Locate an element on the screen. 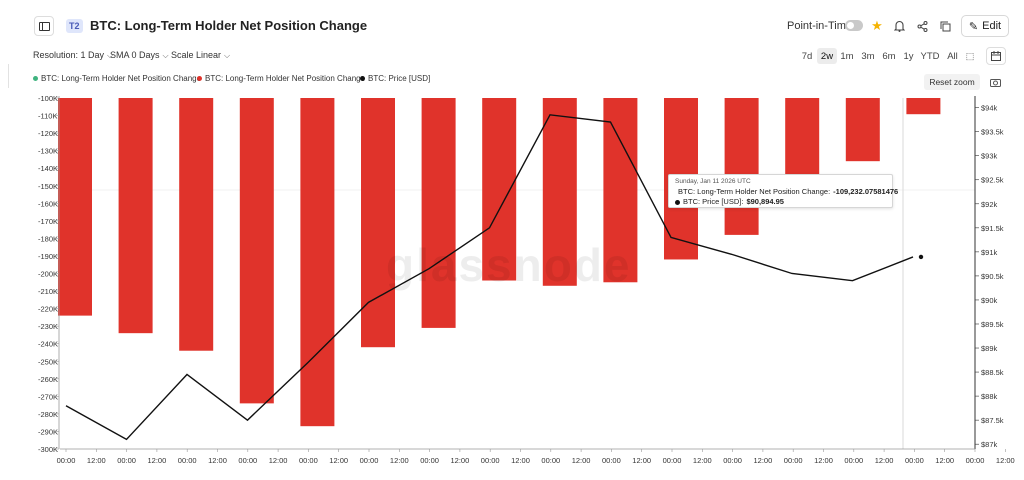 The width and height of the screenshot is (1024, 480). range-2w-button: 2w is located at coordinates (827, 56).